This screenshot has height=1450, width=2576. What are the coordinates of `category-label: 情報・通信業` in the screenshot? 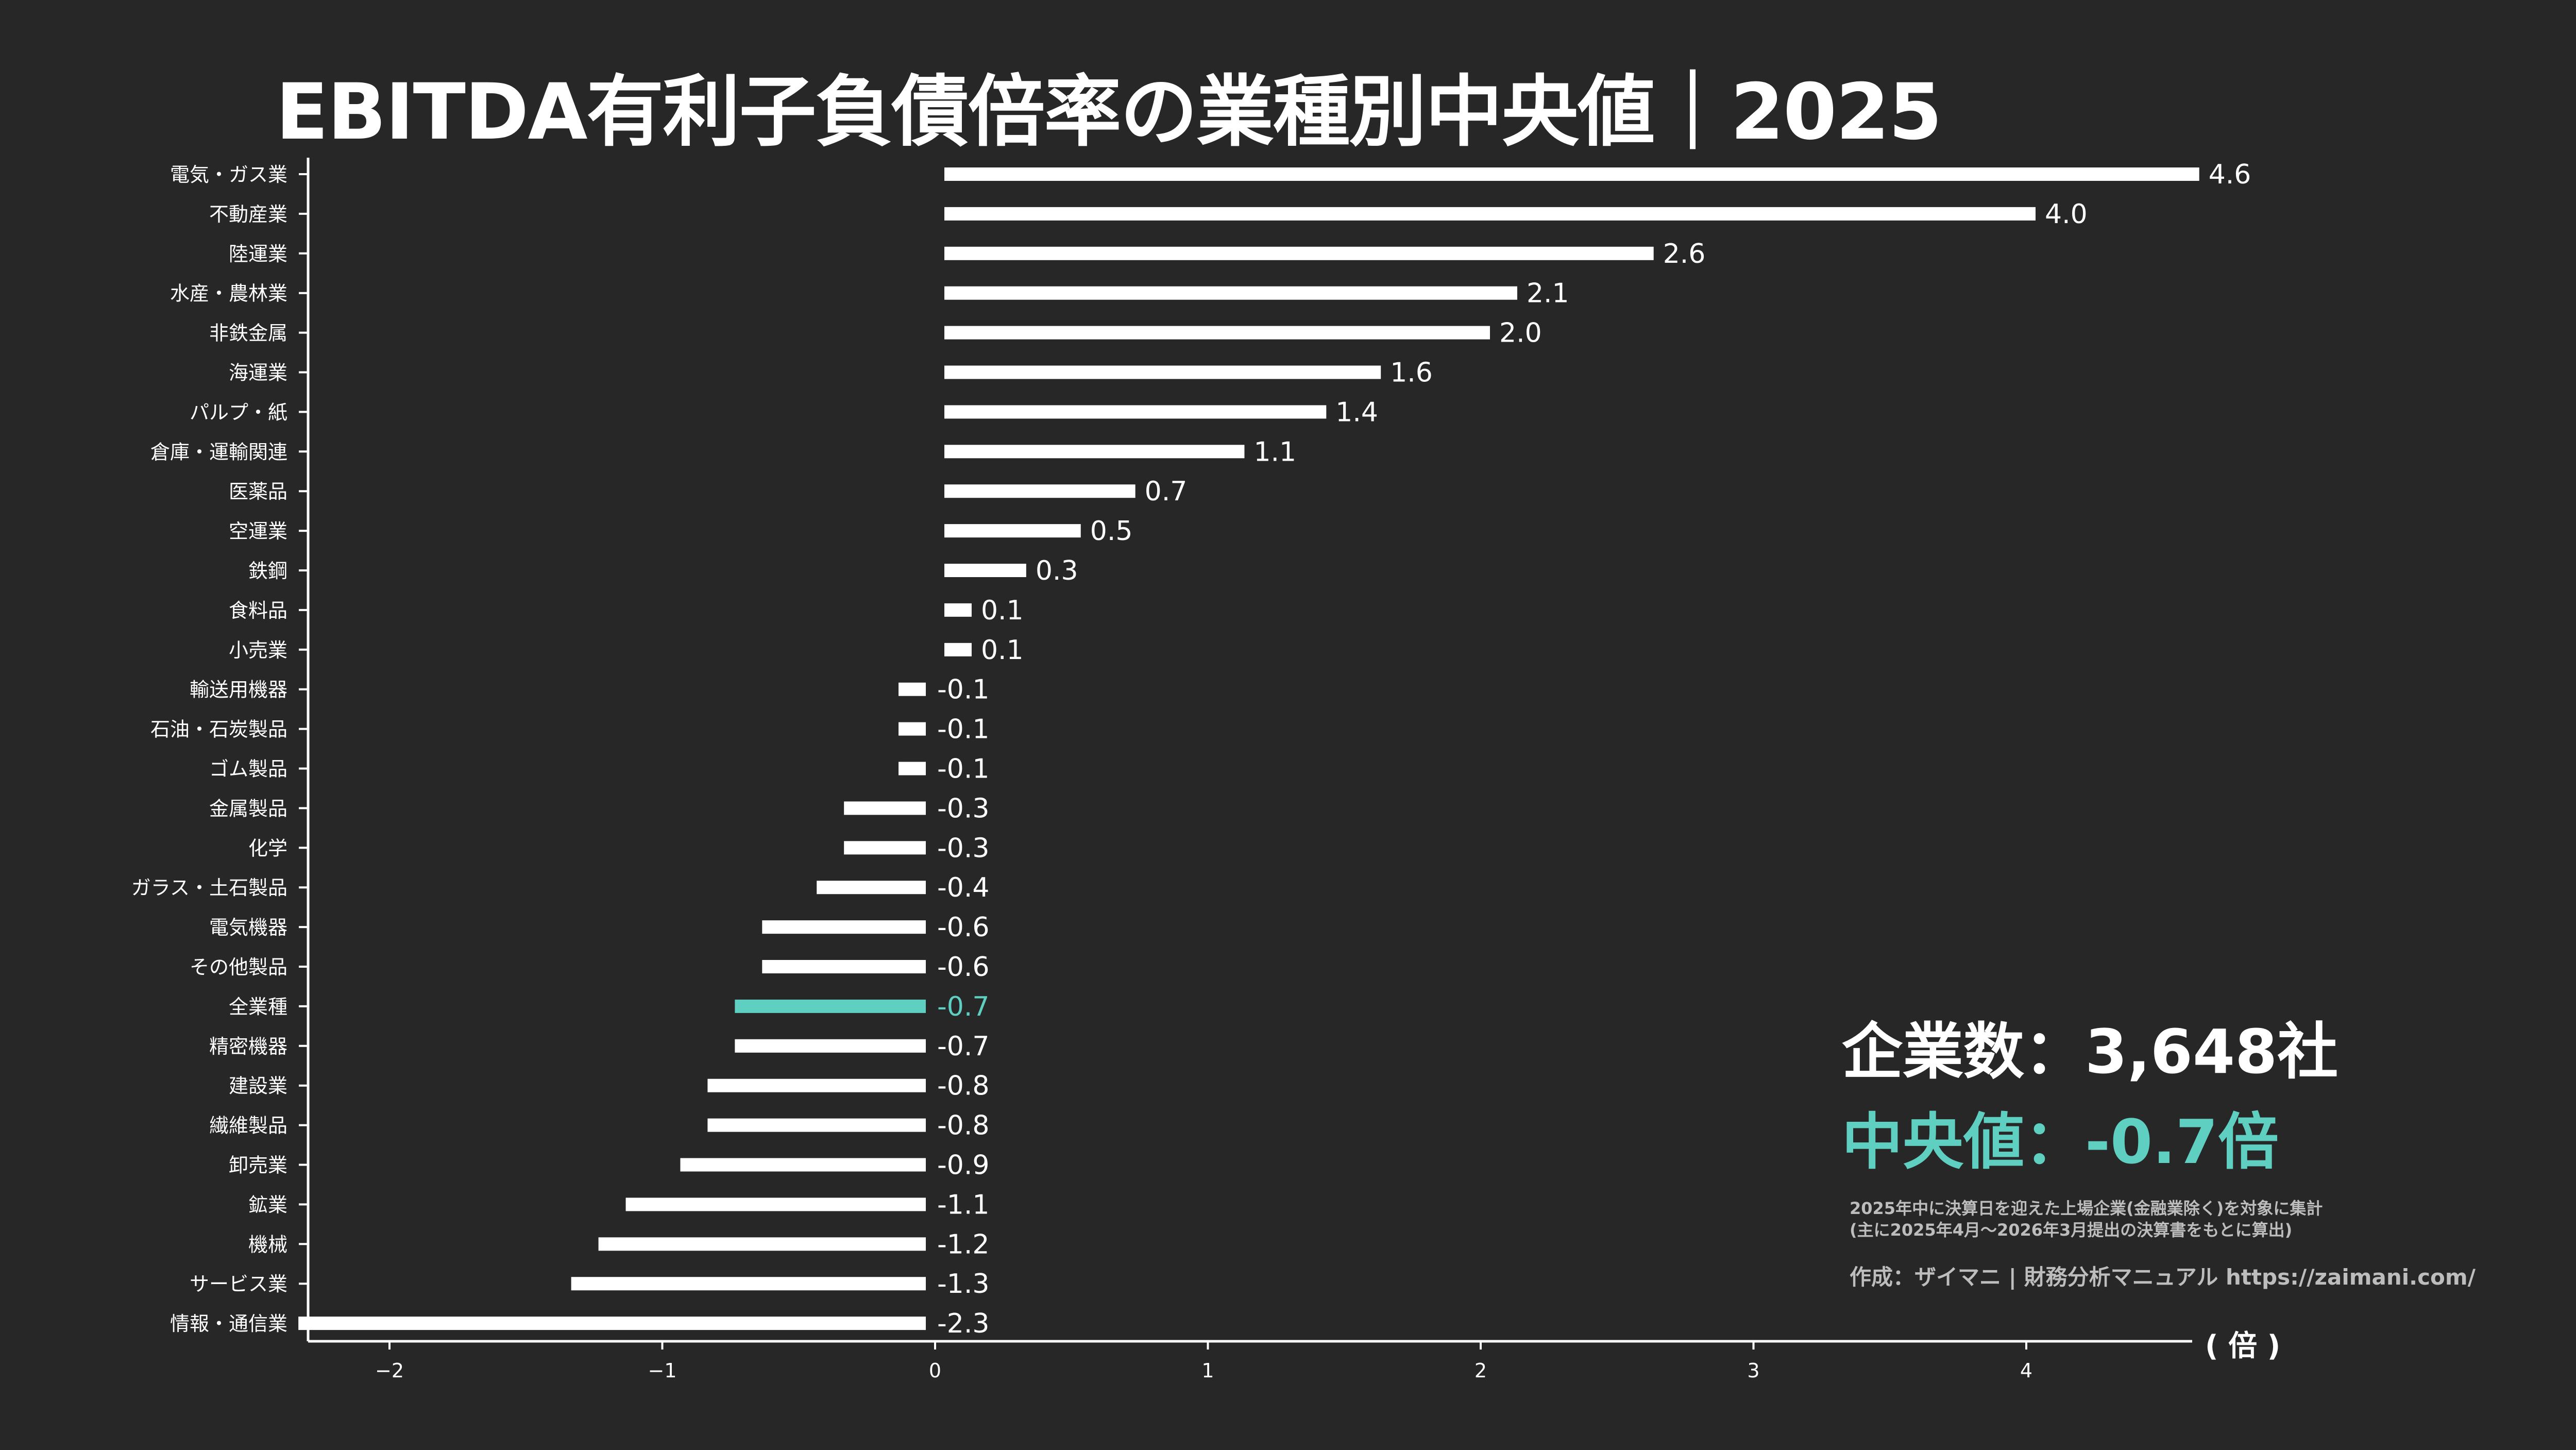 It's located at (228, 1324).